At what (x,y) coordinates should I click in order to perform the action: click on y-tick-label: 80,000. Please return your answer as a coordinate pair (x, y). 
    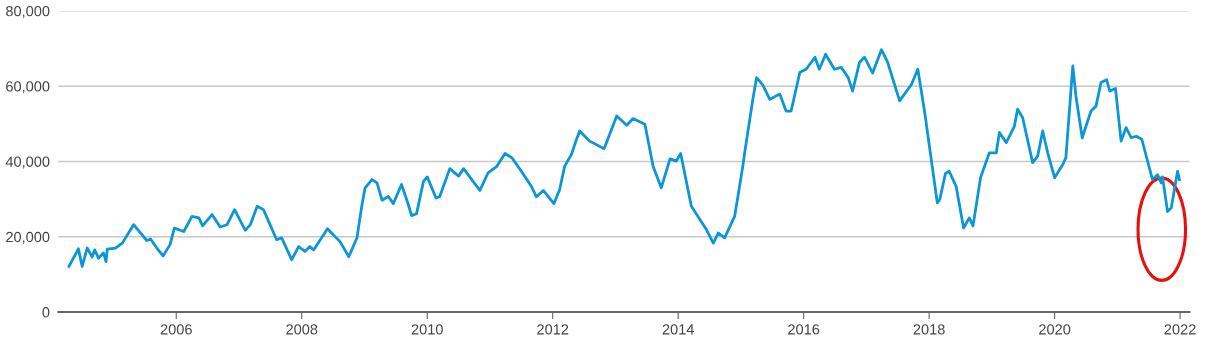
    Looking at the image, I should click on (28, 12).